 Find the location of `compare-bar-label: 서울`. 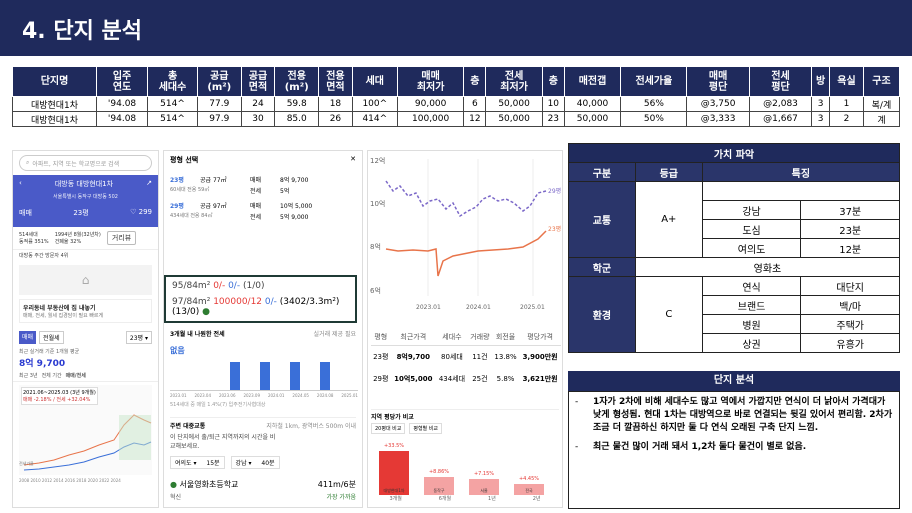

compare-bar-label: 서울 is located at coordinates (484, 490).